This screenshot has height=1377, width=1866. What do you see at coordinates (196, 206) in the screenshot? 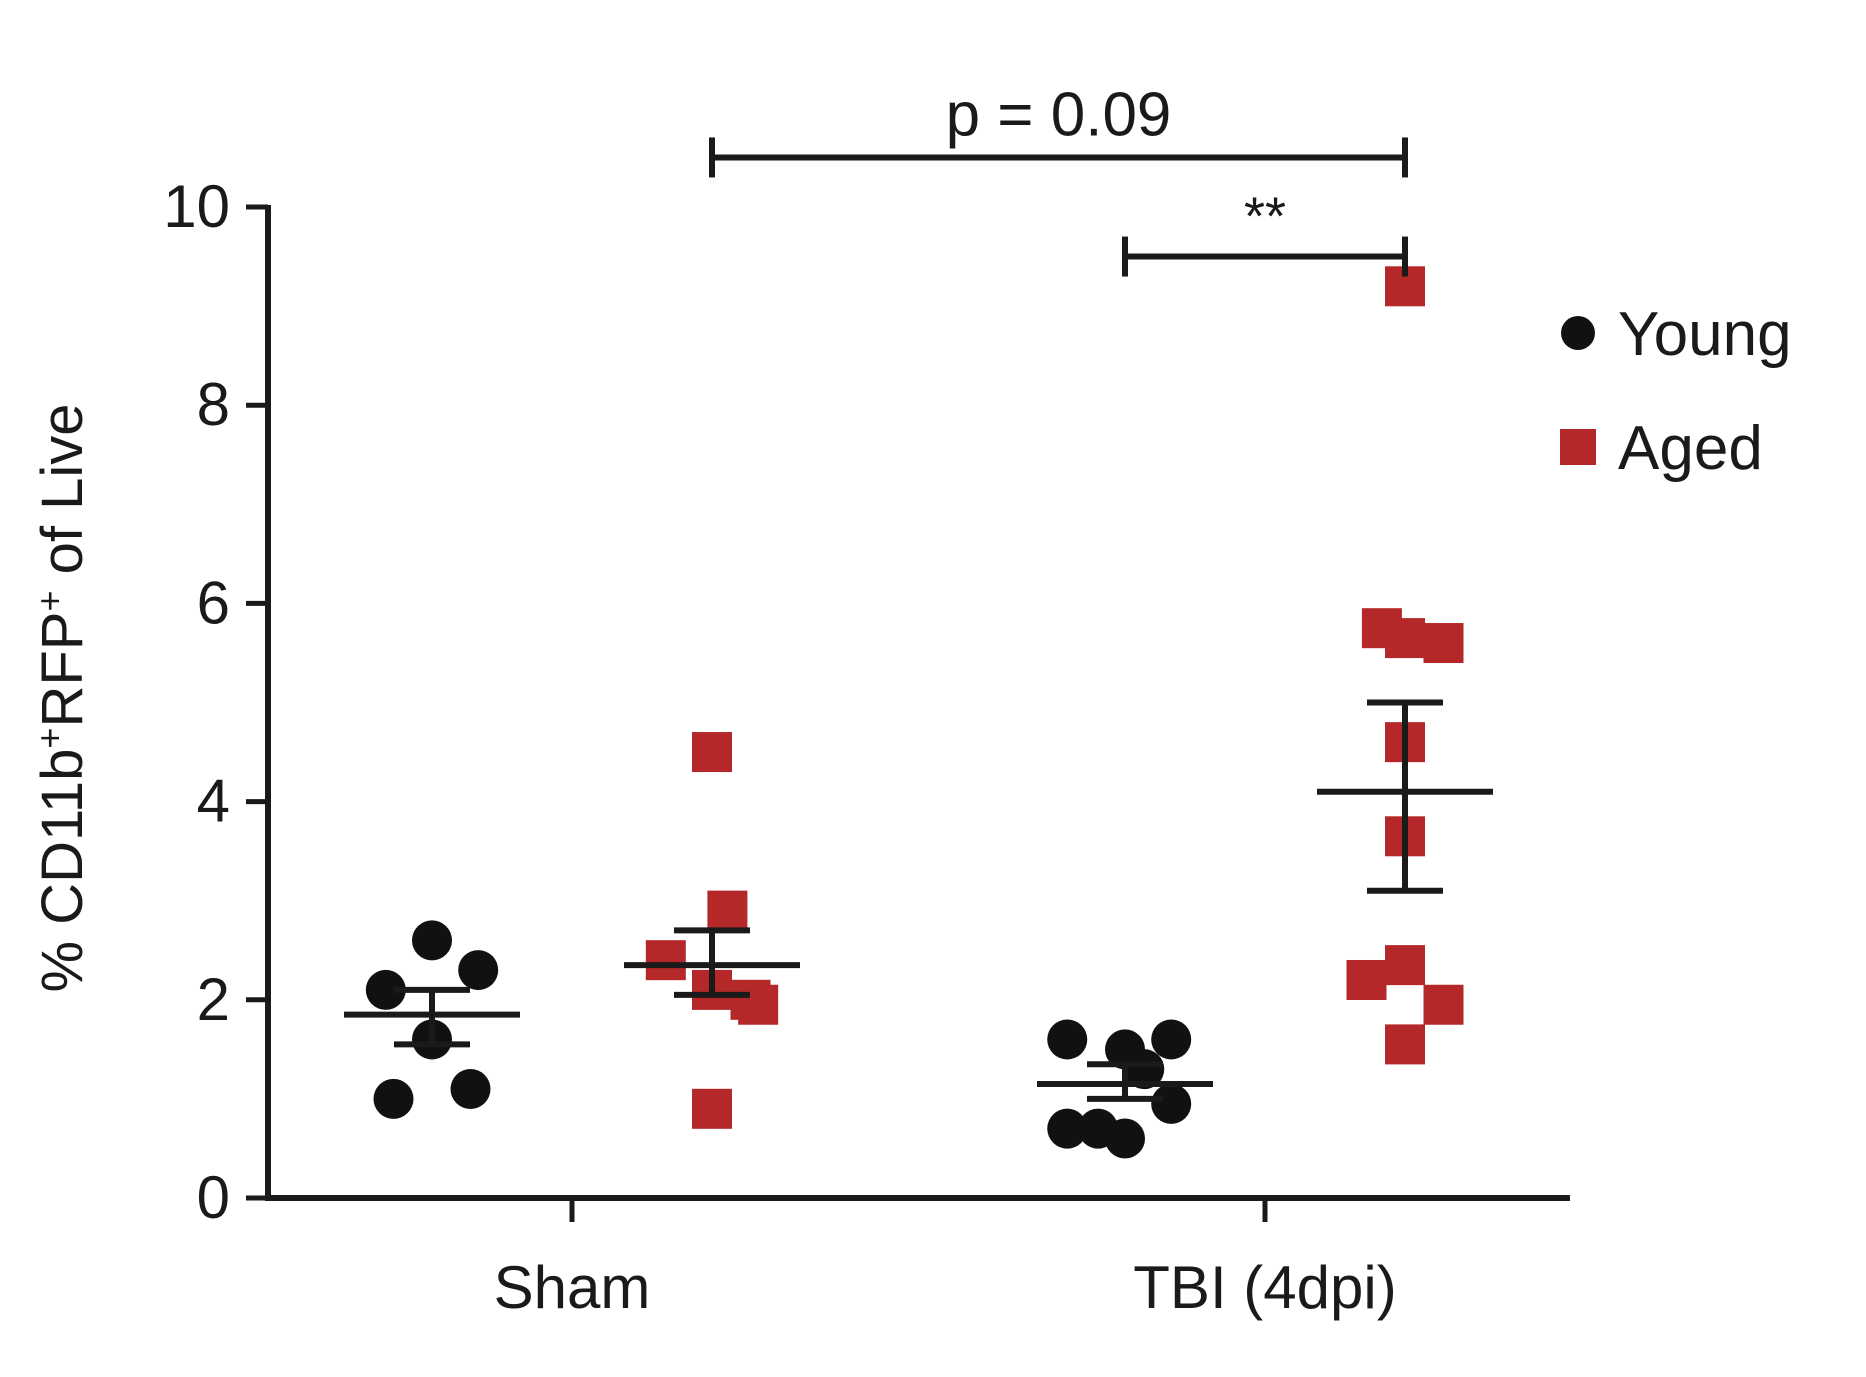
I see `y-tick-label: 10` at bounding box center [196, 206].